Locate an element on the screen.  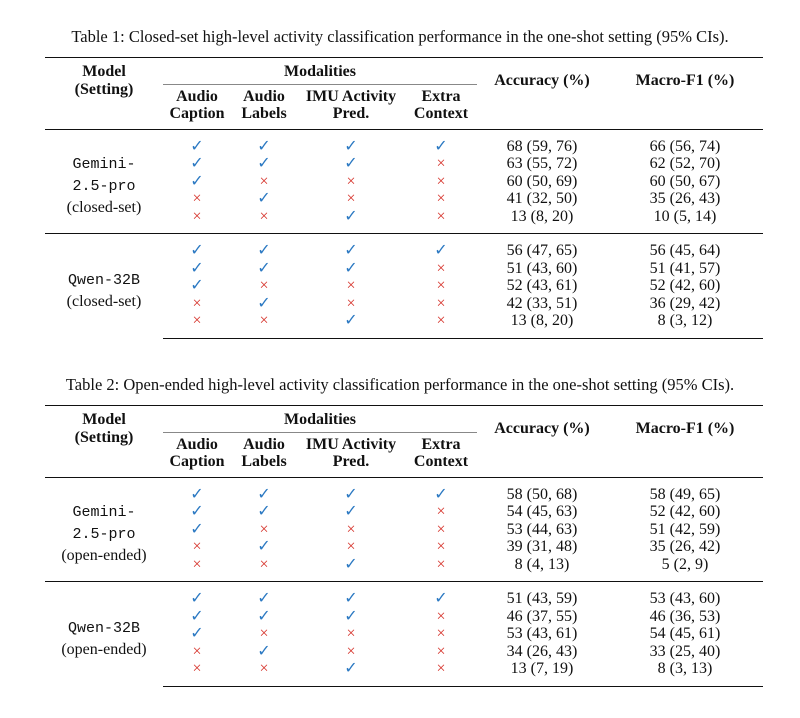
macro-f1-cell: 62 (52, 70) is located at coordinates (685, 163).